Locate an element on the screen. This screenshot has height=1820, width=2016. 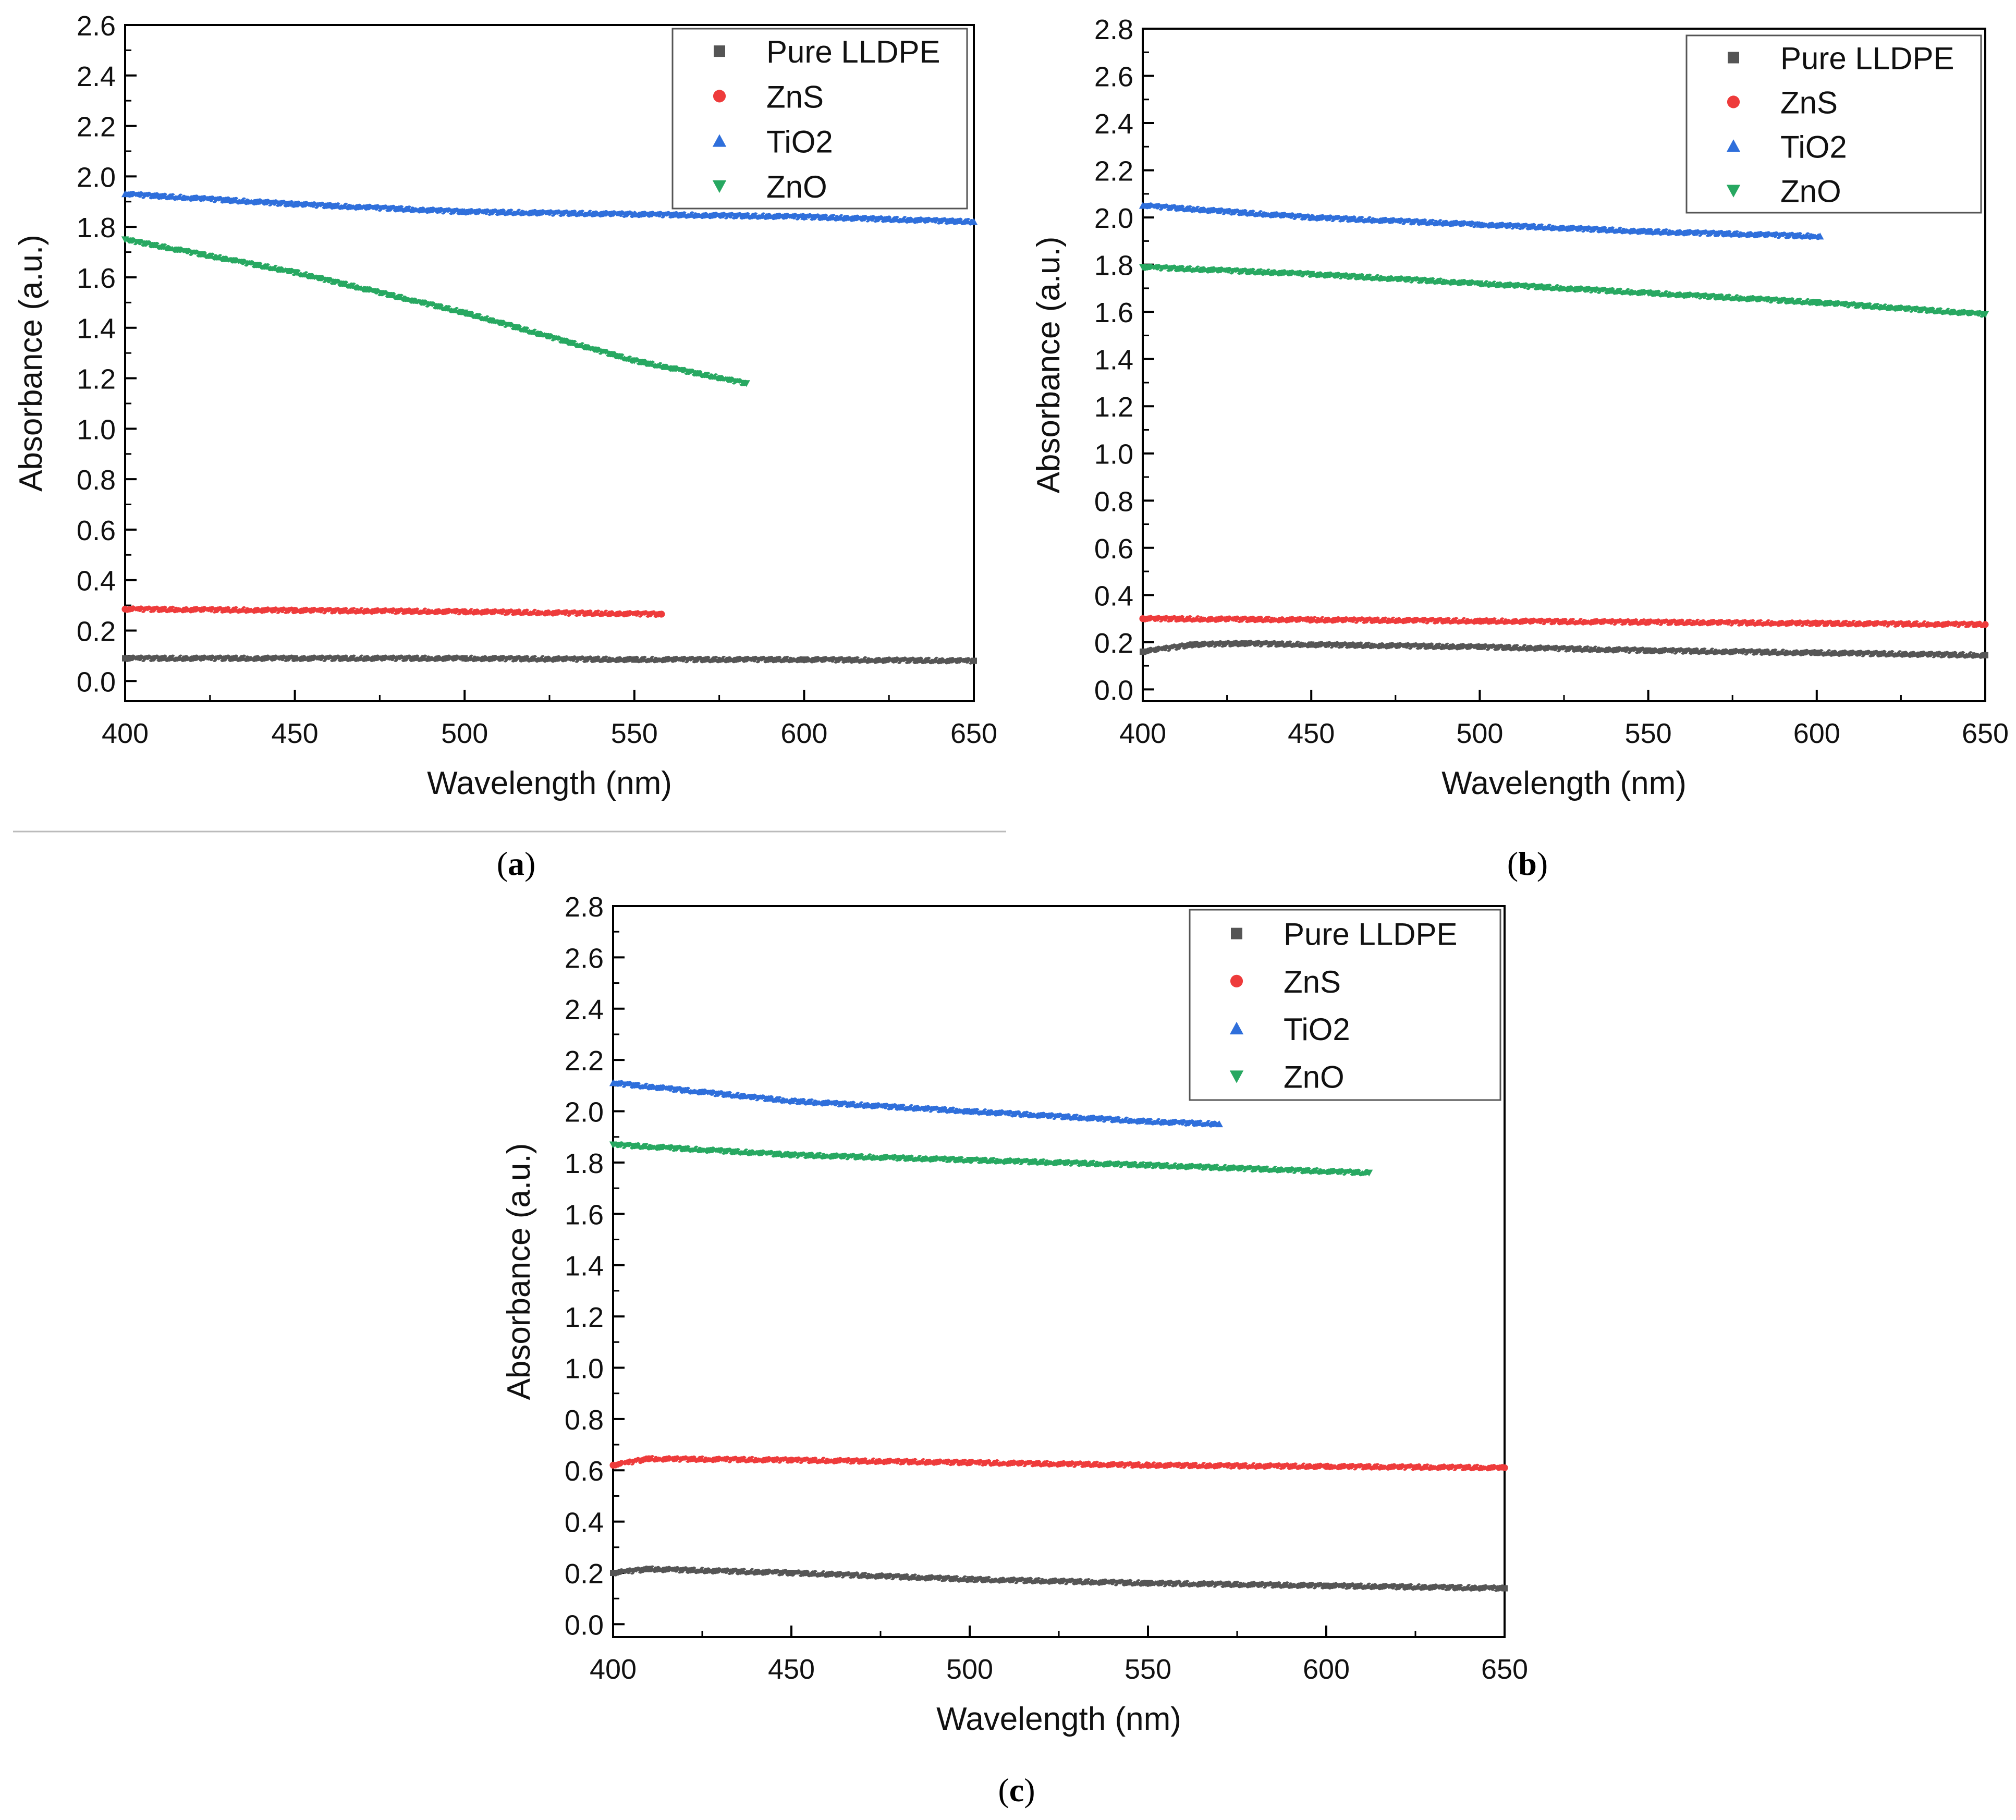
series-a-tio2 is located at coordinates (549, 208).